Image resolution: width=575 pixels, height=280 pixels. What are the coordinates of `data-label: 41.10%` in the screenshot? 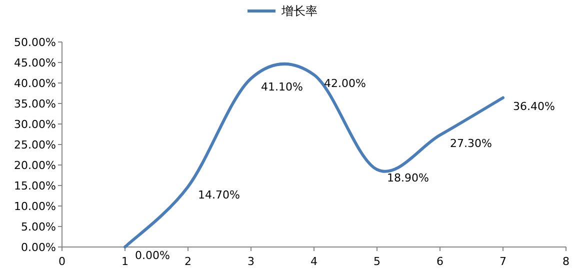 It's located at (282, 87).